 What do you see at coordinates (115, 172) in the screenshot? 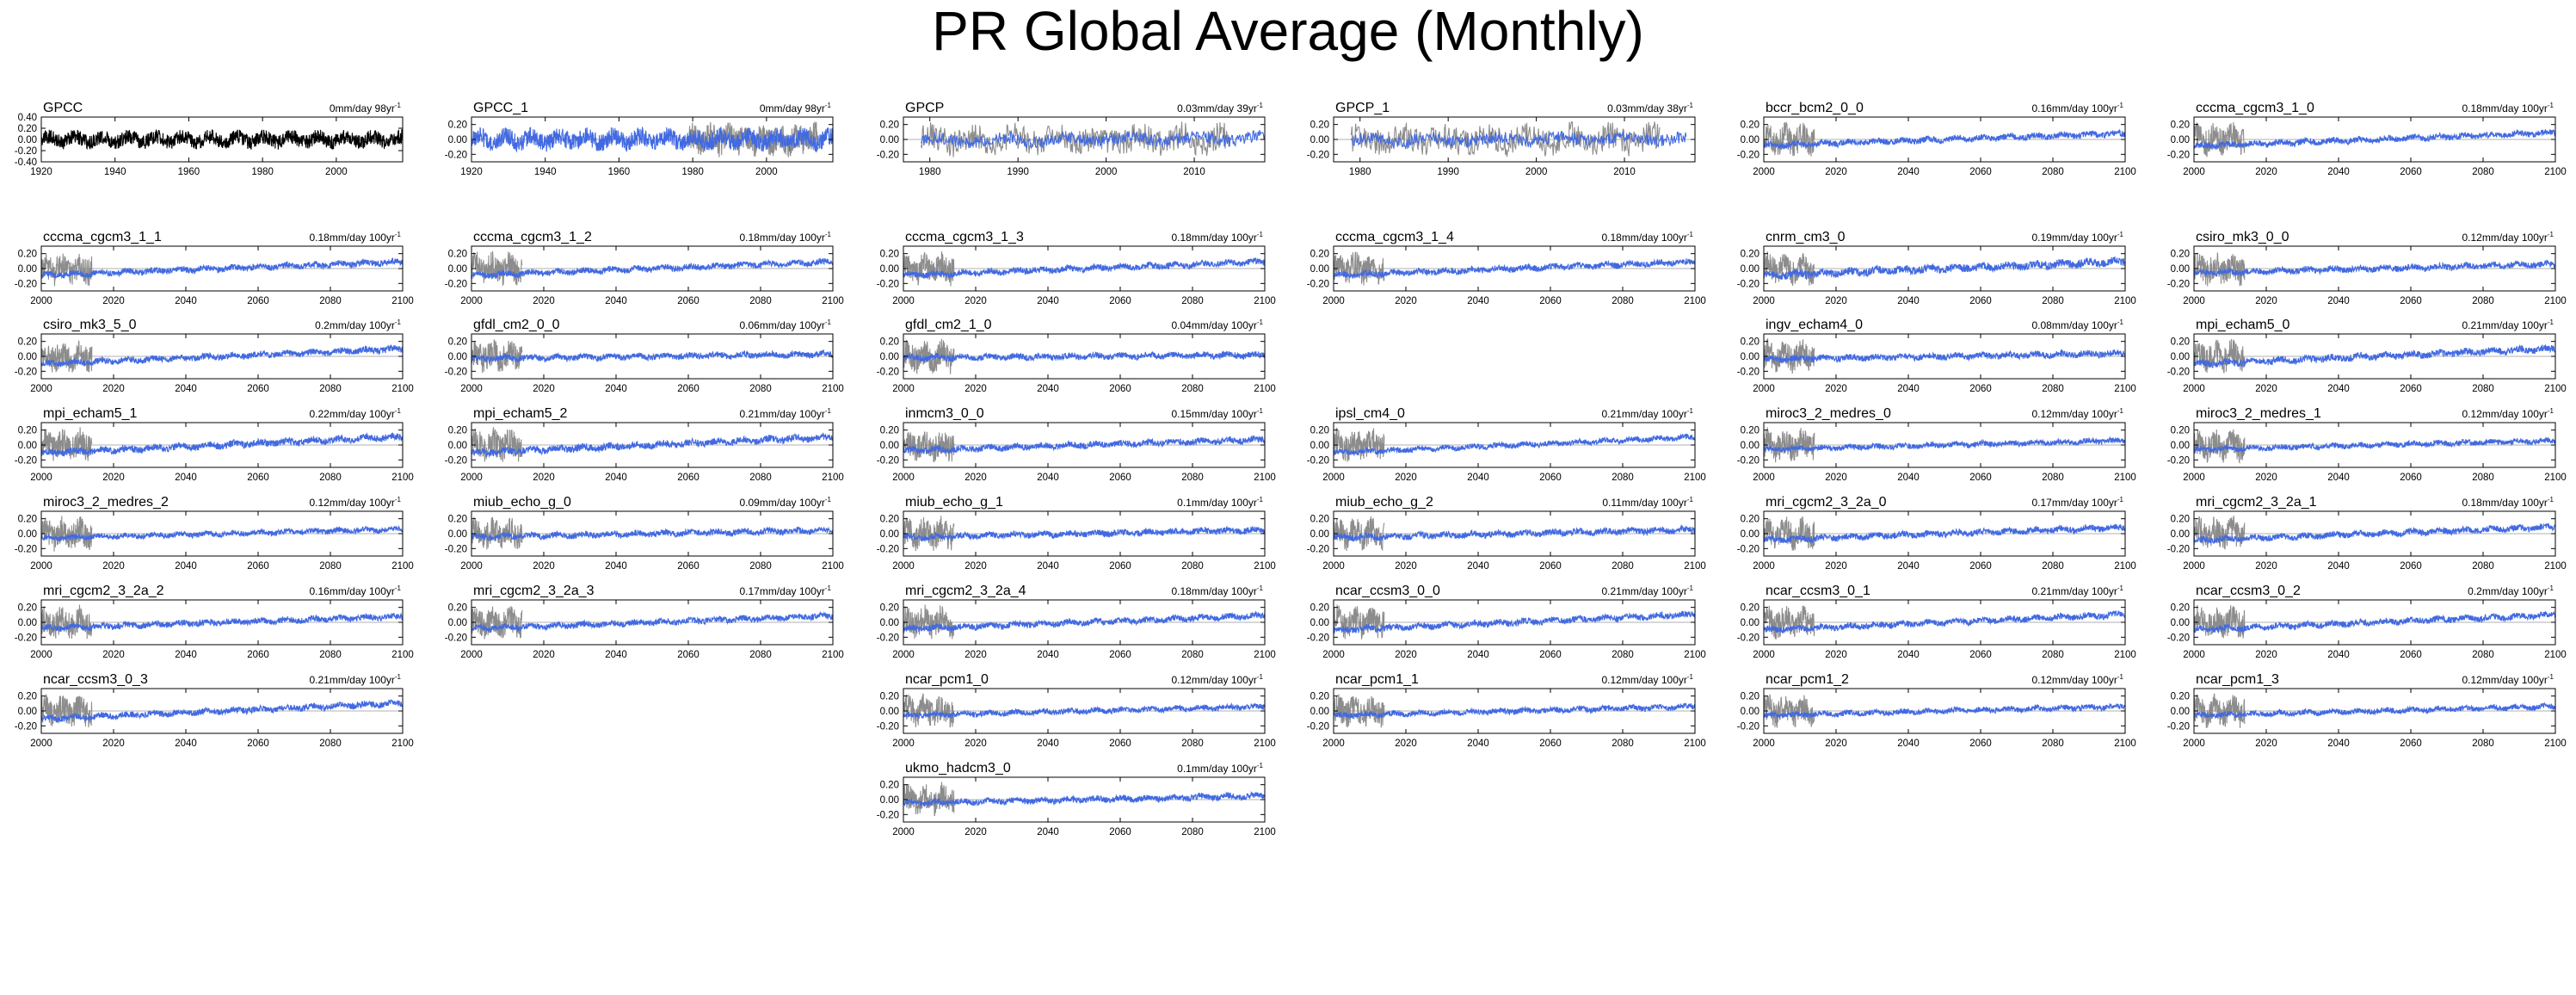
I see `x-tick-label: 1940` at bounding box center [115, 172].